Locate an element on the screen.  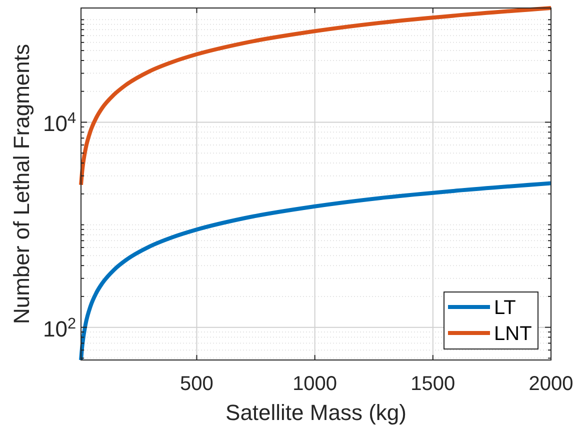
legend-label: LT is located at coordinates (505, 308).